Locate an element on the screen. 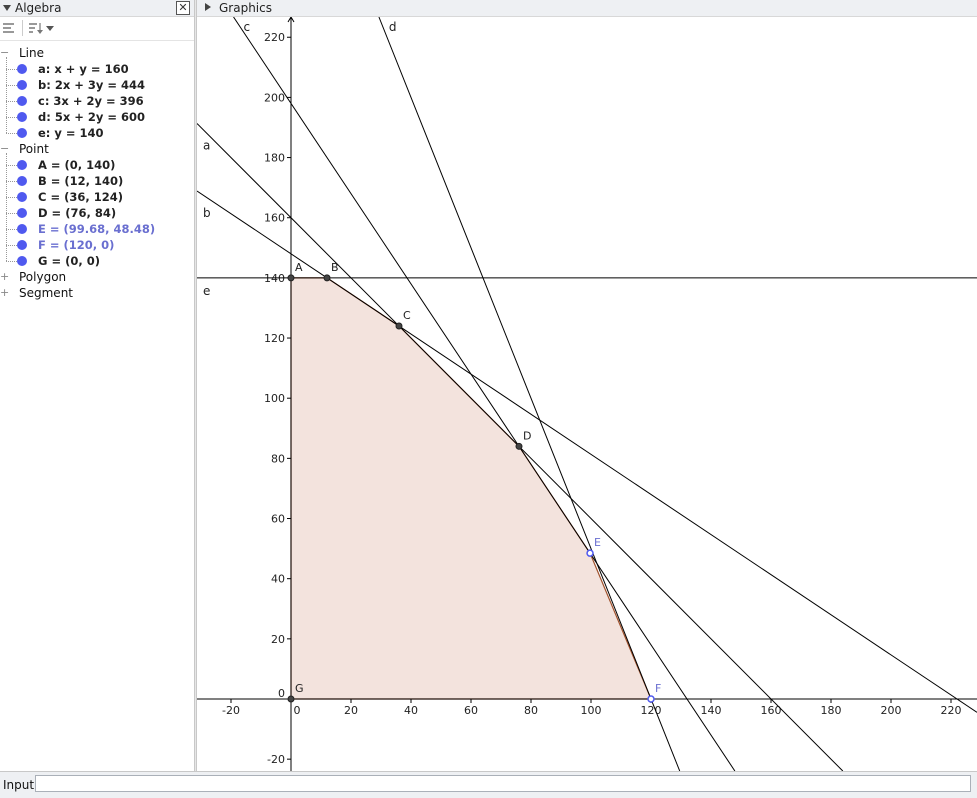  sort-by-dropdown-icon is located at coordinates (43, 28).